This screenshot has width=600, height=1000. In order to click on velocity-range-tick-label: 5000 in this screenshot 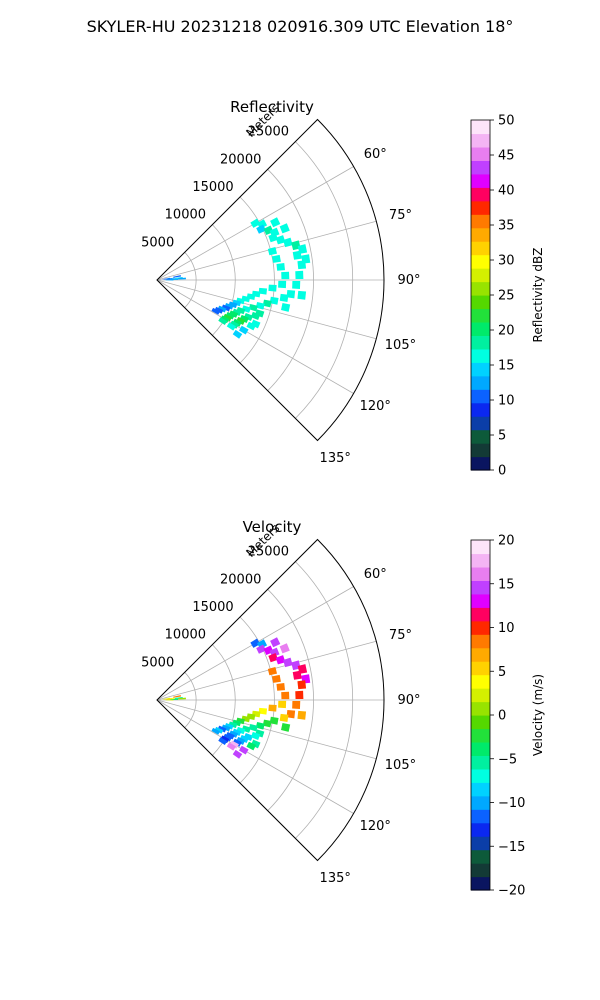, I will do `click(157, 662)`.